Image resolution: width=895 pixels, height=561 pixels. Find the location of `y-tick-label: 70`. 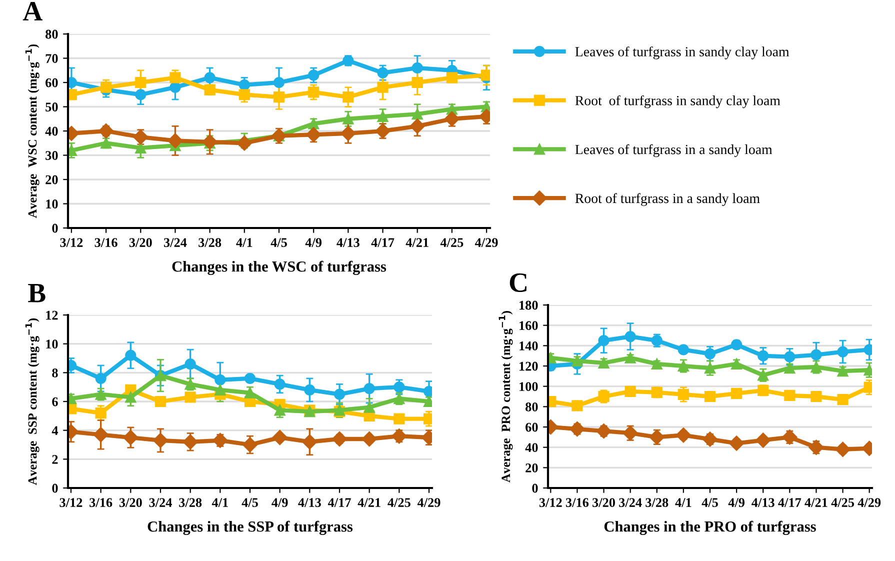

y-tick-label: 70 is located at coordinates (52, 58).